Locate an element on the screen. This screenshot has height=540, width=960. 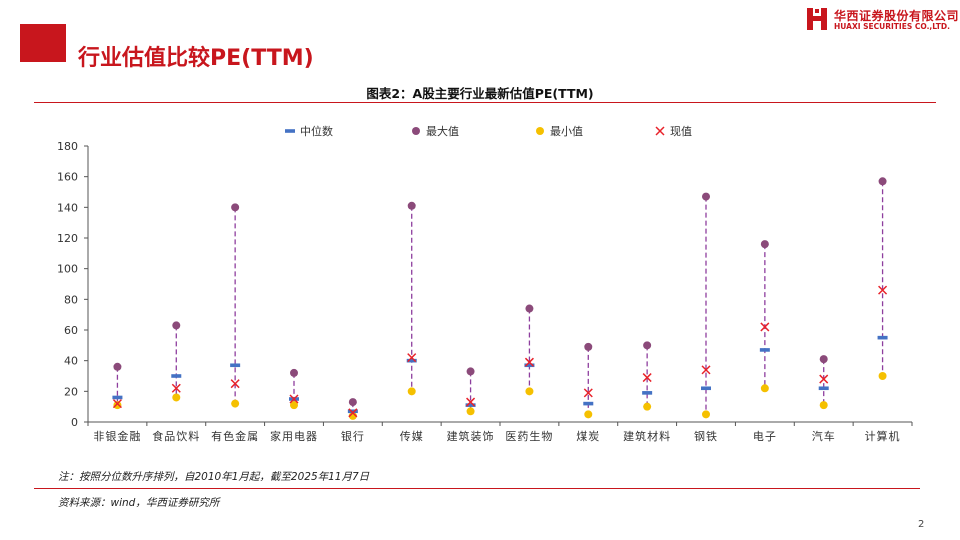
legend-median-marker is located at coordinates (290, 131).